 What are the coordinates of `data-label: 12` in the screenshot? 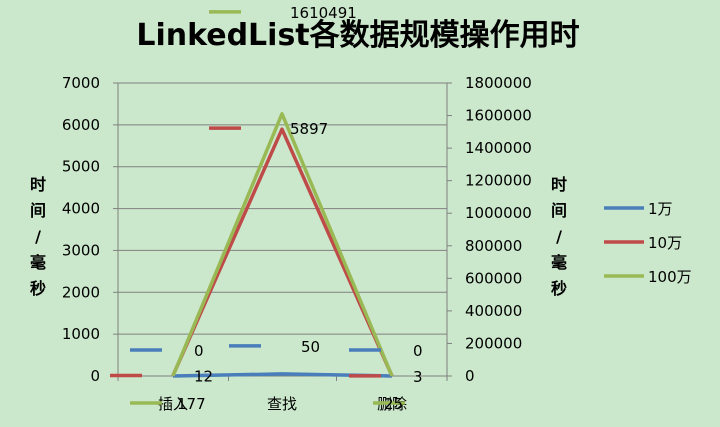 It's located at (203, 376).